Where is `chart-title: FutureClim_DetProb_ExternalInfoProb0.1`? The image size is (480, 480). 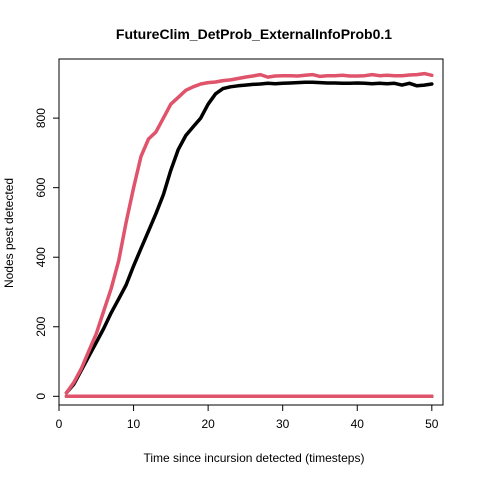 chart-title: FutureClim_DetProb_ExternalInfoProb0.1 is located at coordinates (254, 34).